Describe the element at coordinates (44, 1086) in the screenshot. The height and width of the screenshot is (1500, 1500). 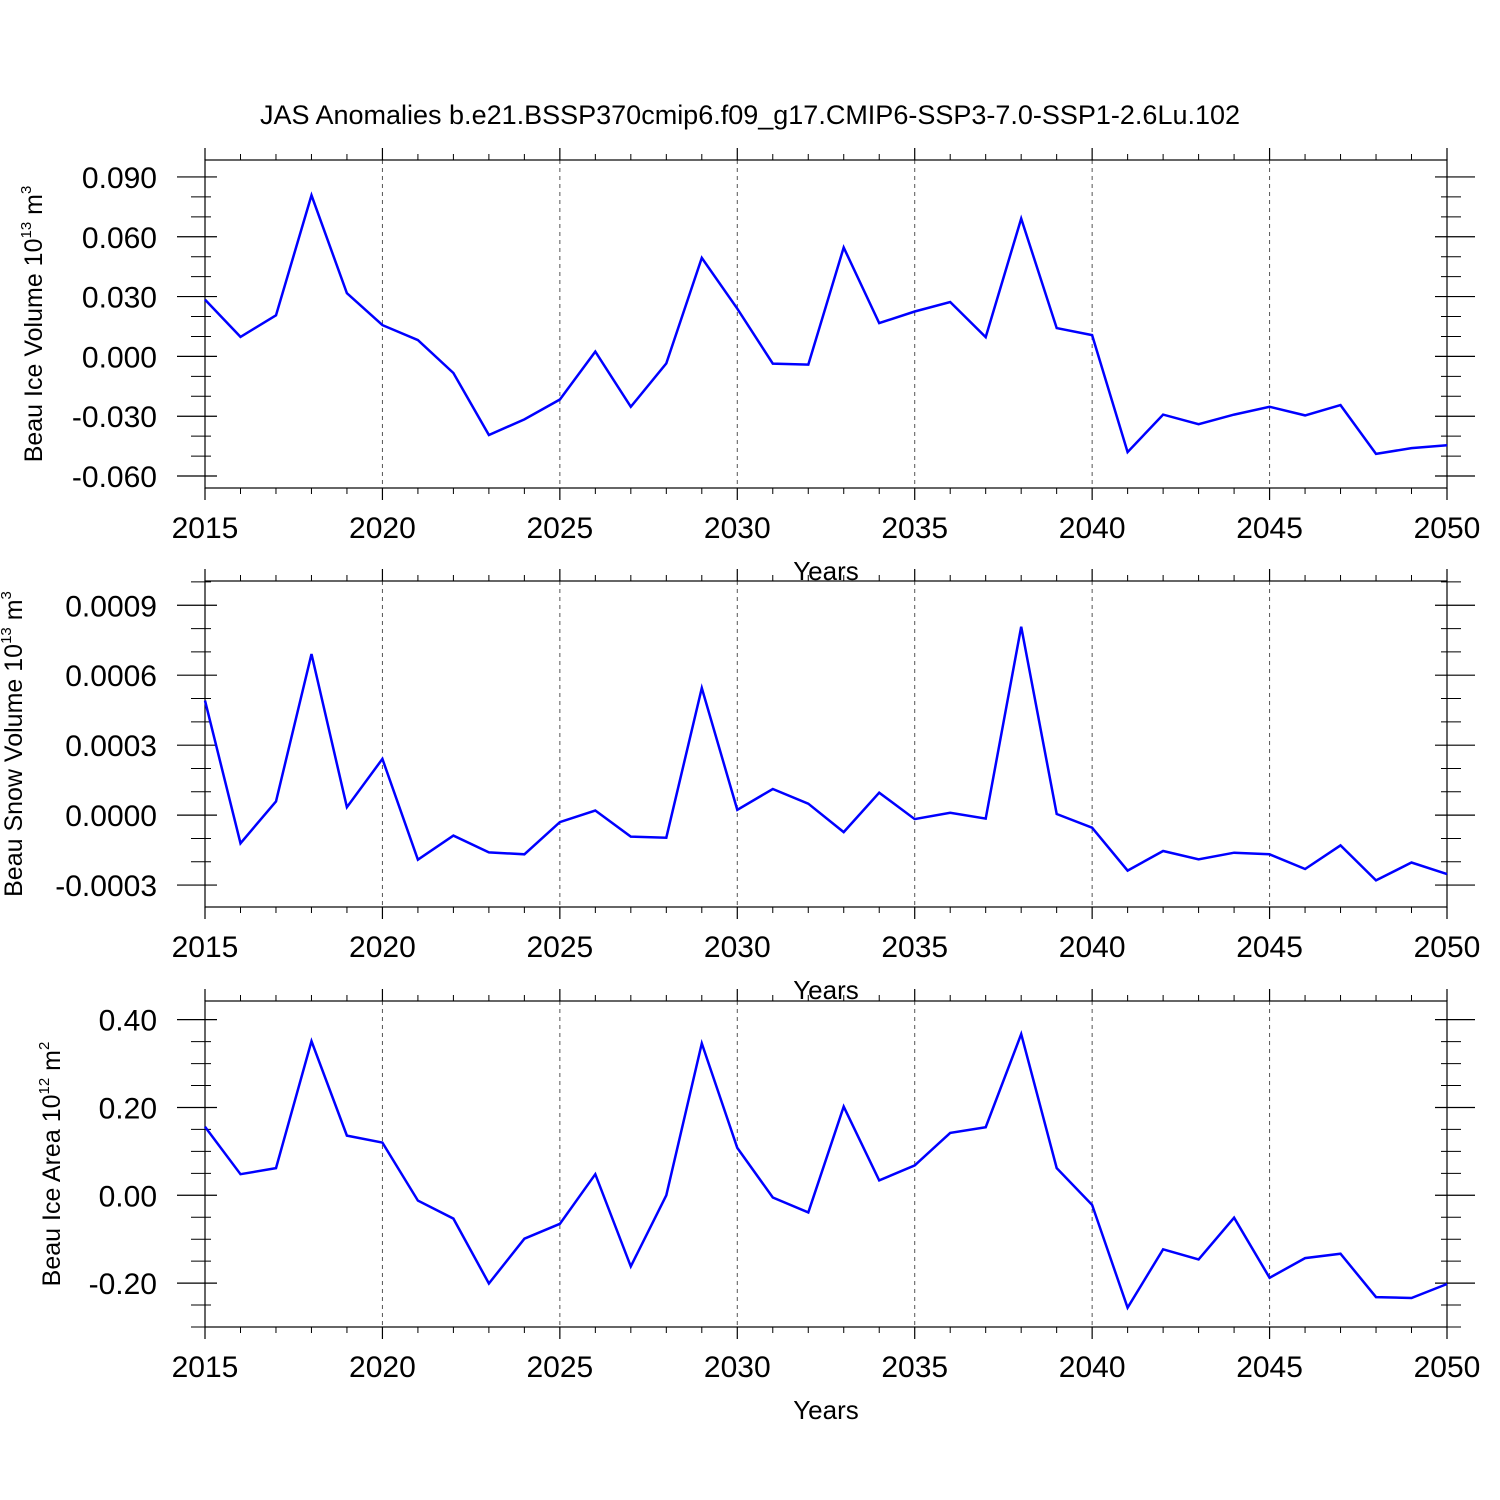
I see `y-axis-title-exponent: 12` at that location.